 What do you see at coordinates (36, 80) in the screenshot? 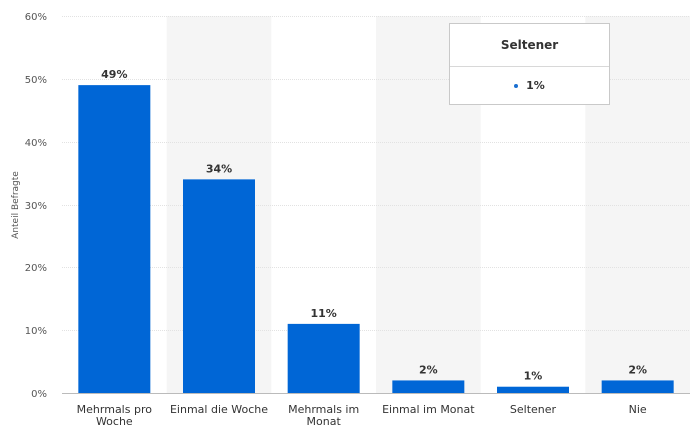
I see `y-tick-label: 50%` at bounding box center [36, 80].